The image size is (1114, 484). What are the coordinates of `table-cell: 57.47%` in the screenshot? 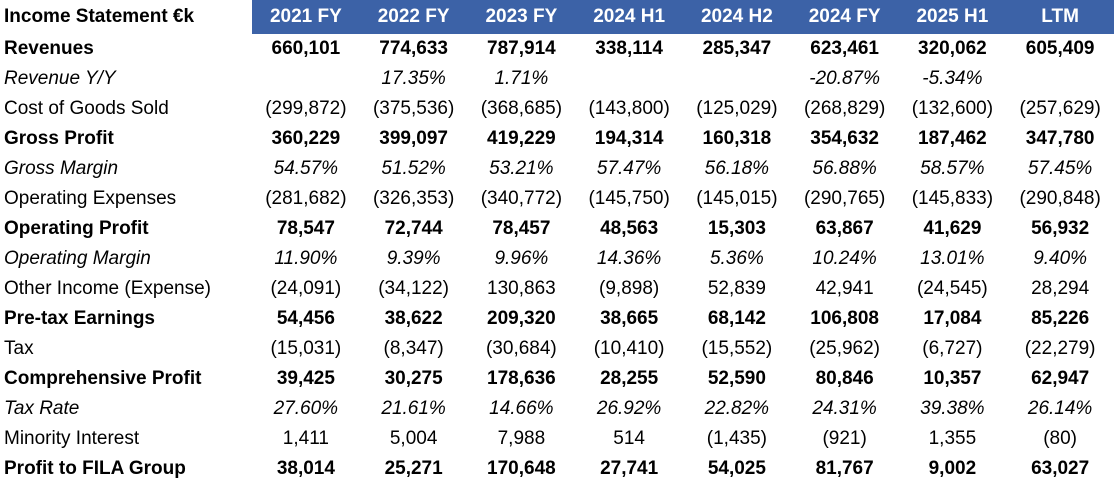 It's located at (629, 168).